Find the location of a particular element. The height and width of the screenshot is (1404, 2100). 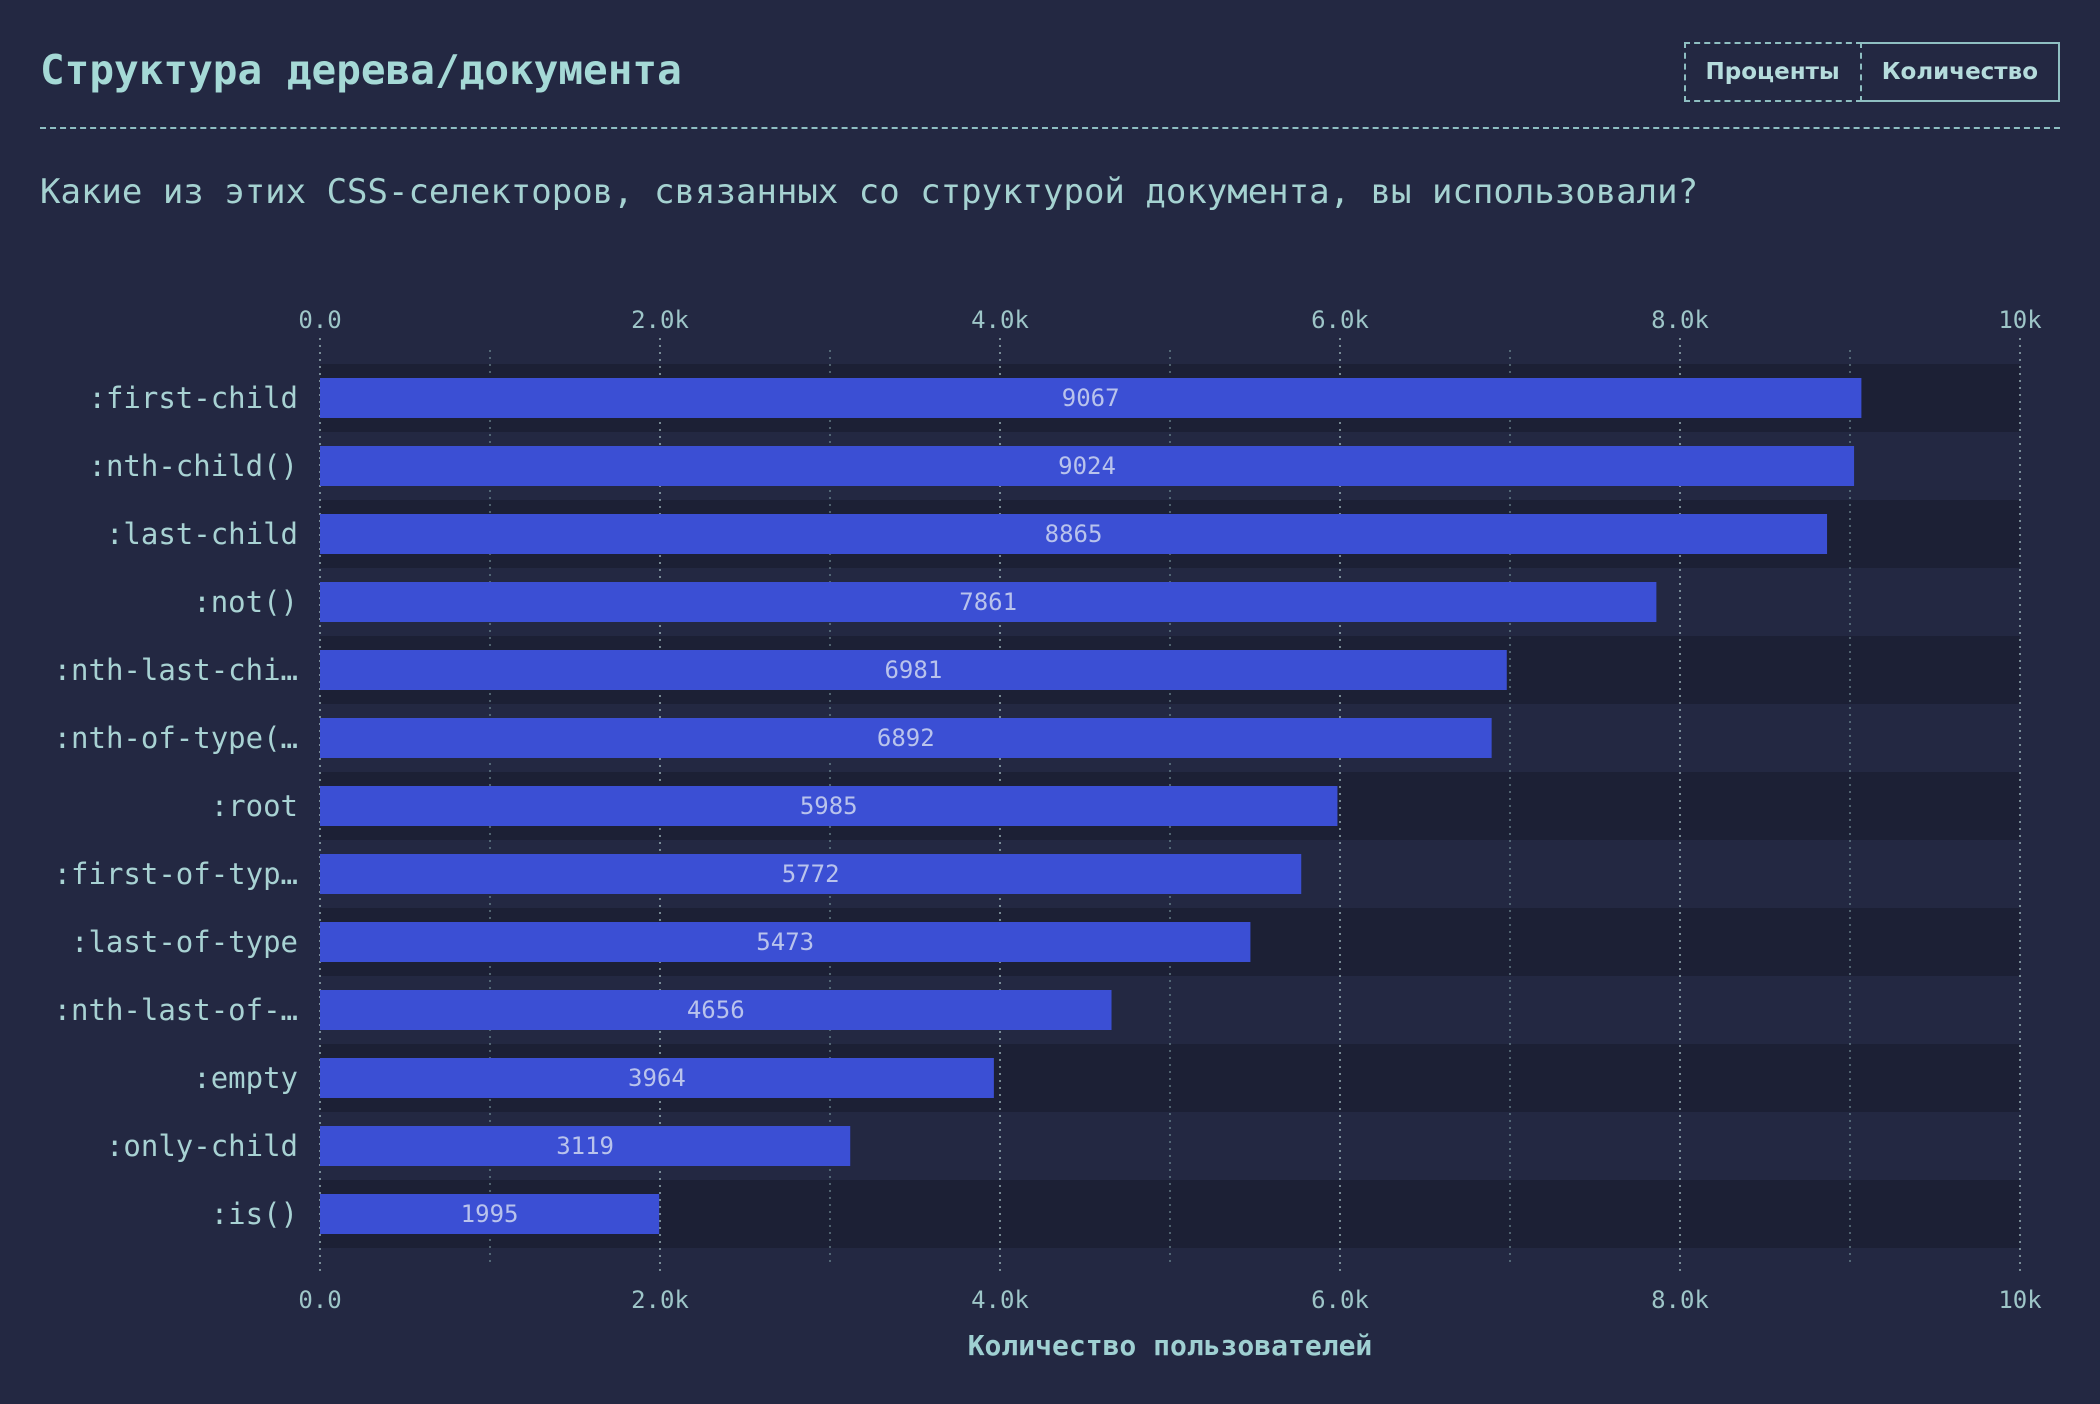

bar-value-label: 9024 is located at coordinates (1087, 466).